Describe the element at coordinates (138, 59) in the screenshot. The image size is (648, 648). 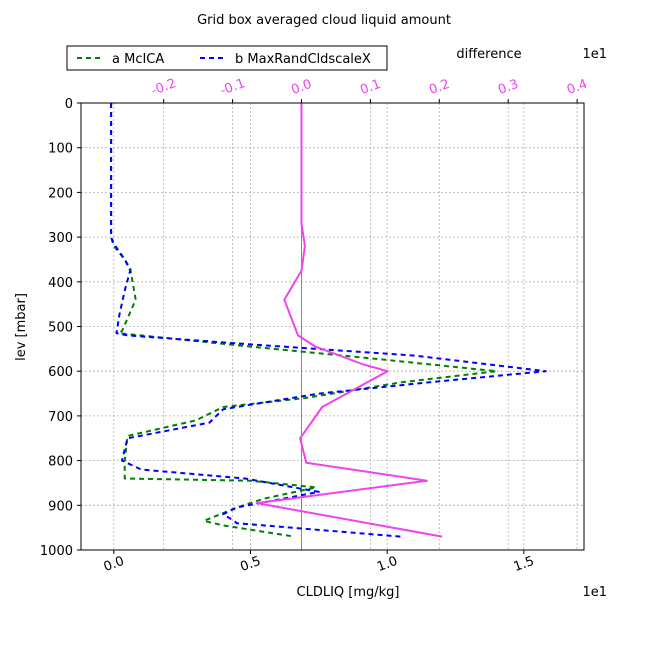
I see `legend-label-a-mcica: a McICA` at that location.